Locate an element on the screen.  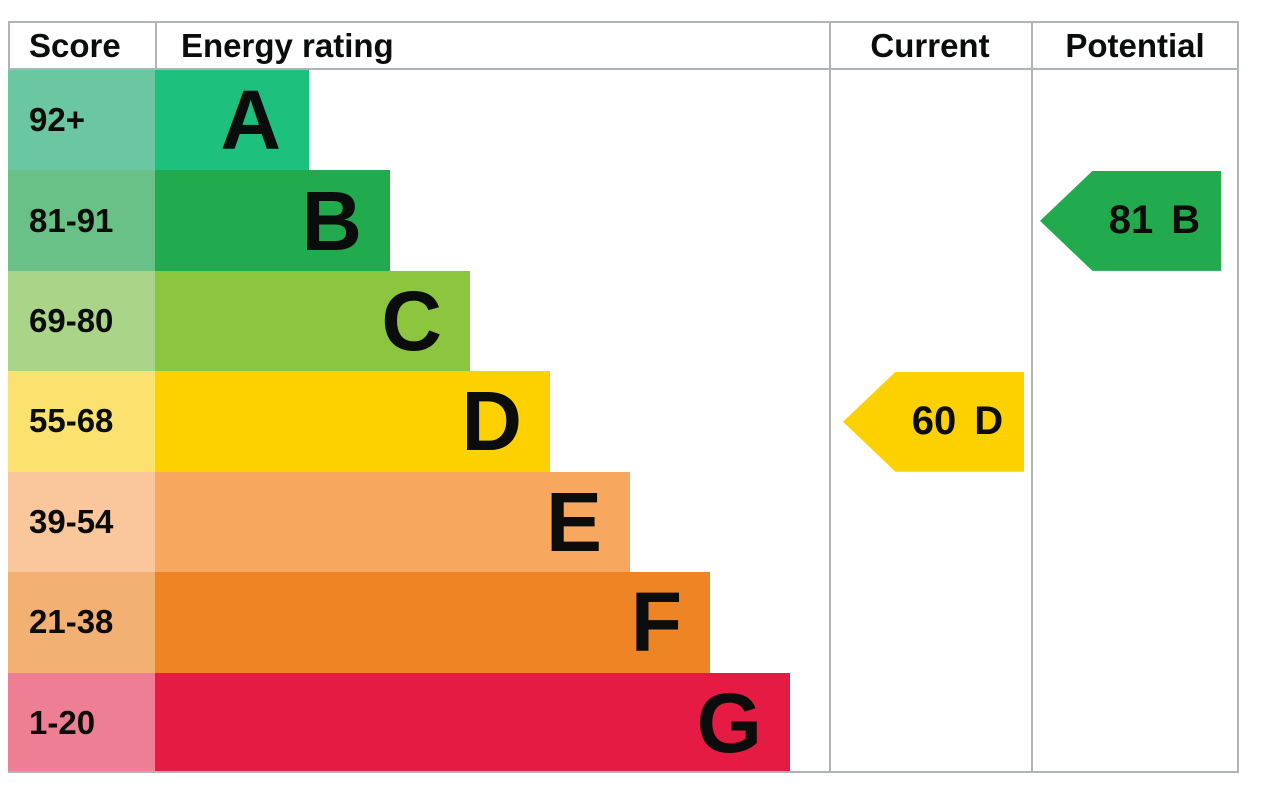
score-range-g: 1-20 is located at coordinates (81, 722).